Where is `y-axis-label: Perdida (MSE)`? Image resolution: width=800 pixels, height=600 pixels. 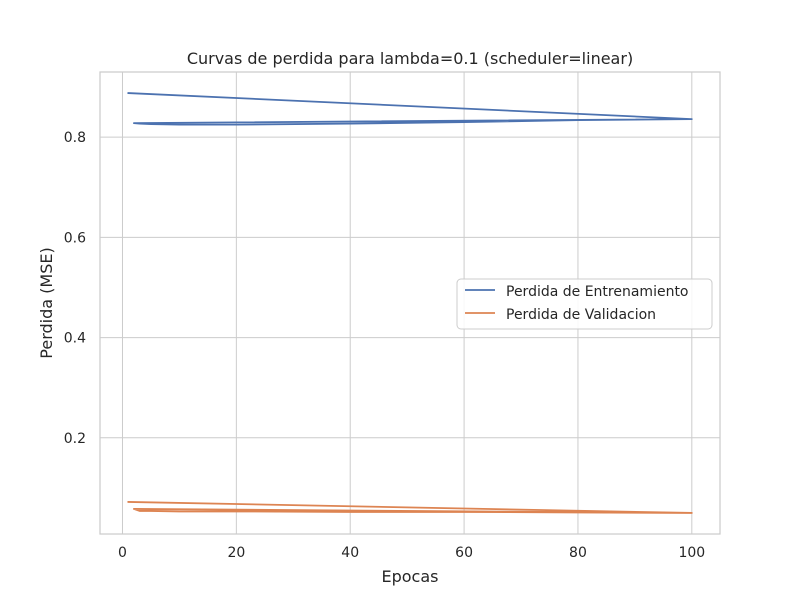
y-axis-label: Perdida (MSE) is located at coordinates (46, 302).